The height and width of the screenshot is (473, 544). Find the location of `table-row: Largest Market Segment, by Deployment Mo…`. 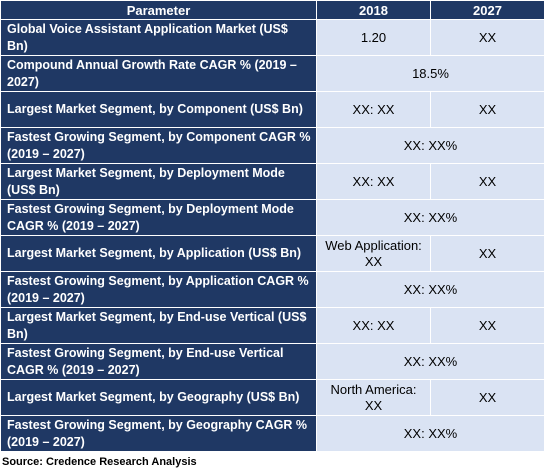

table-row: Largest Market Segment, by Deployment Mo… is located at coordinates (272, 181).